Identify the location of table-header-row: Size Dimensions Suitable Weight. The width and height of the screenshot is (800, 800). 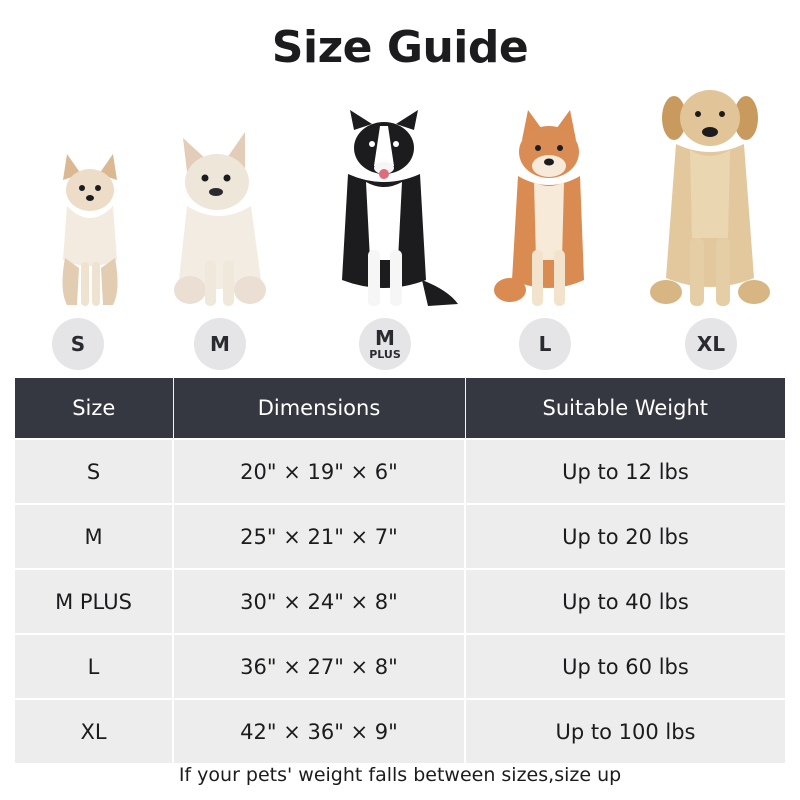
(400, 408).